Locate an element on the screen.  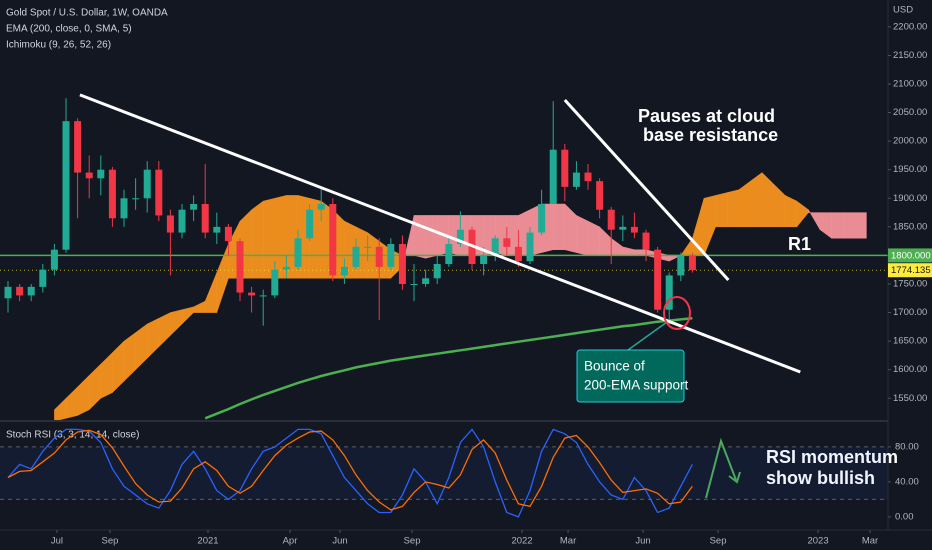
y-tick-label: 1650.00 is located at coordinates (910, 341).